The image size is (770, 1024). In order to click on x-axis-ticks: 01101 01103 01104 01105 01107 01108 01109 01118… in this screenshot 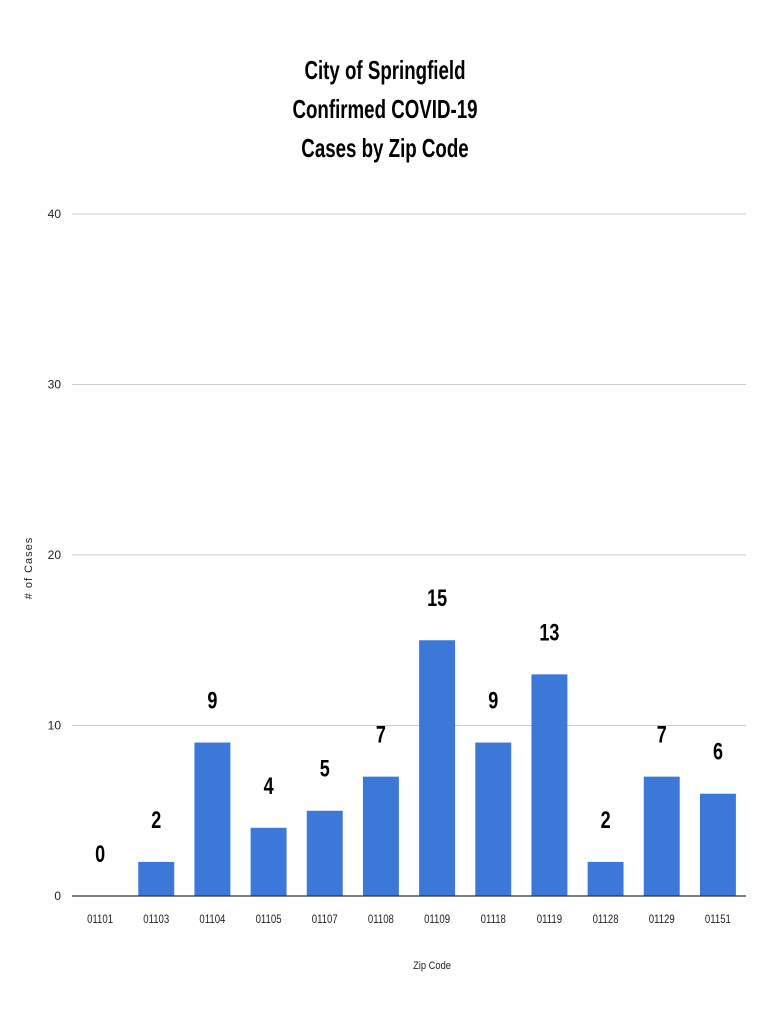, I will do `click(409, 919)`.